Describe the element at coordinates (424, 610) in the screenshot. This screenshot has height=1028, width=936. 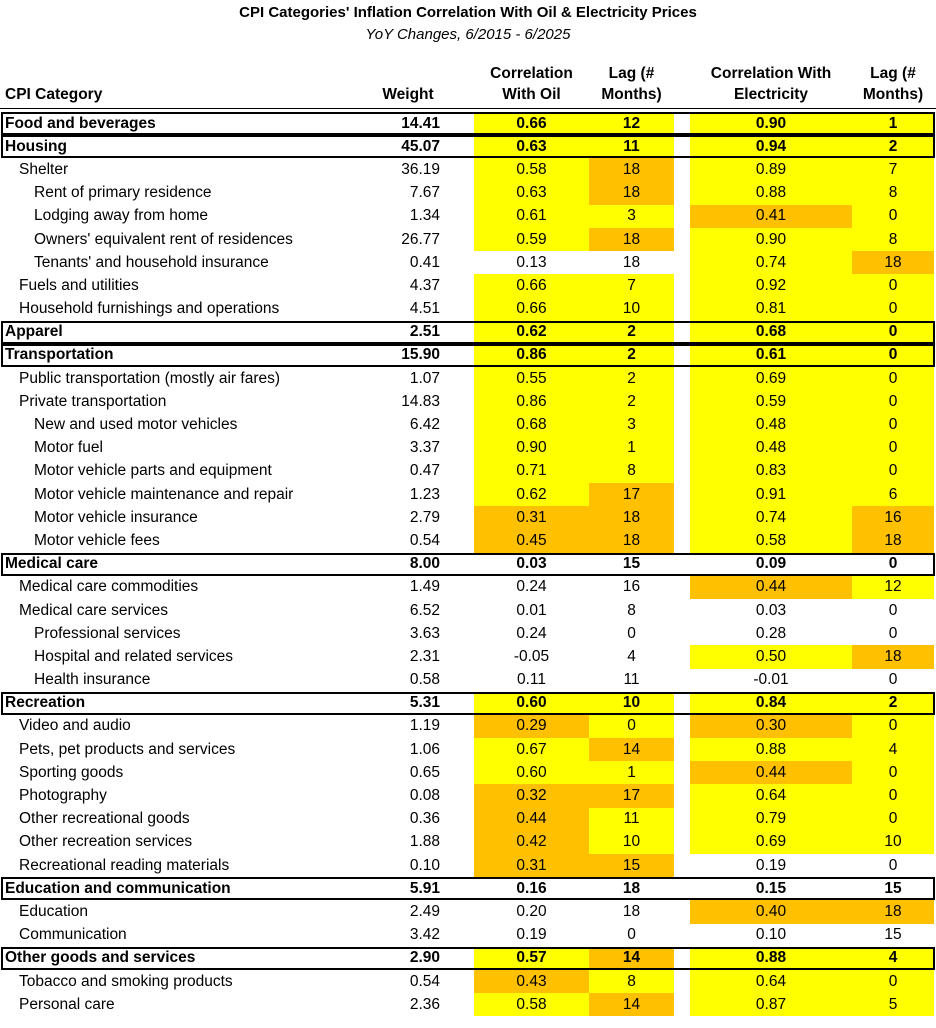
I see `weight-cell: 6.52` at that location.